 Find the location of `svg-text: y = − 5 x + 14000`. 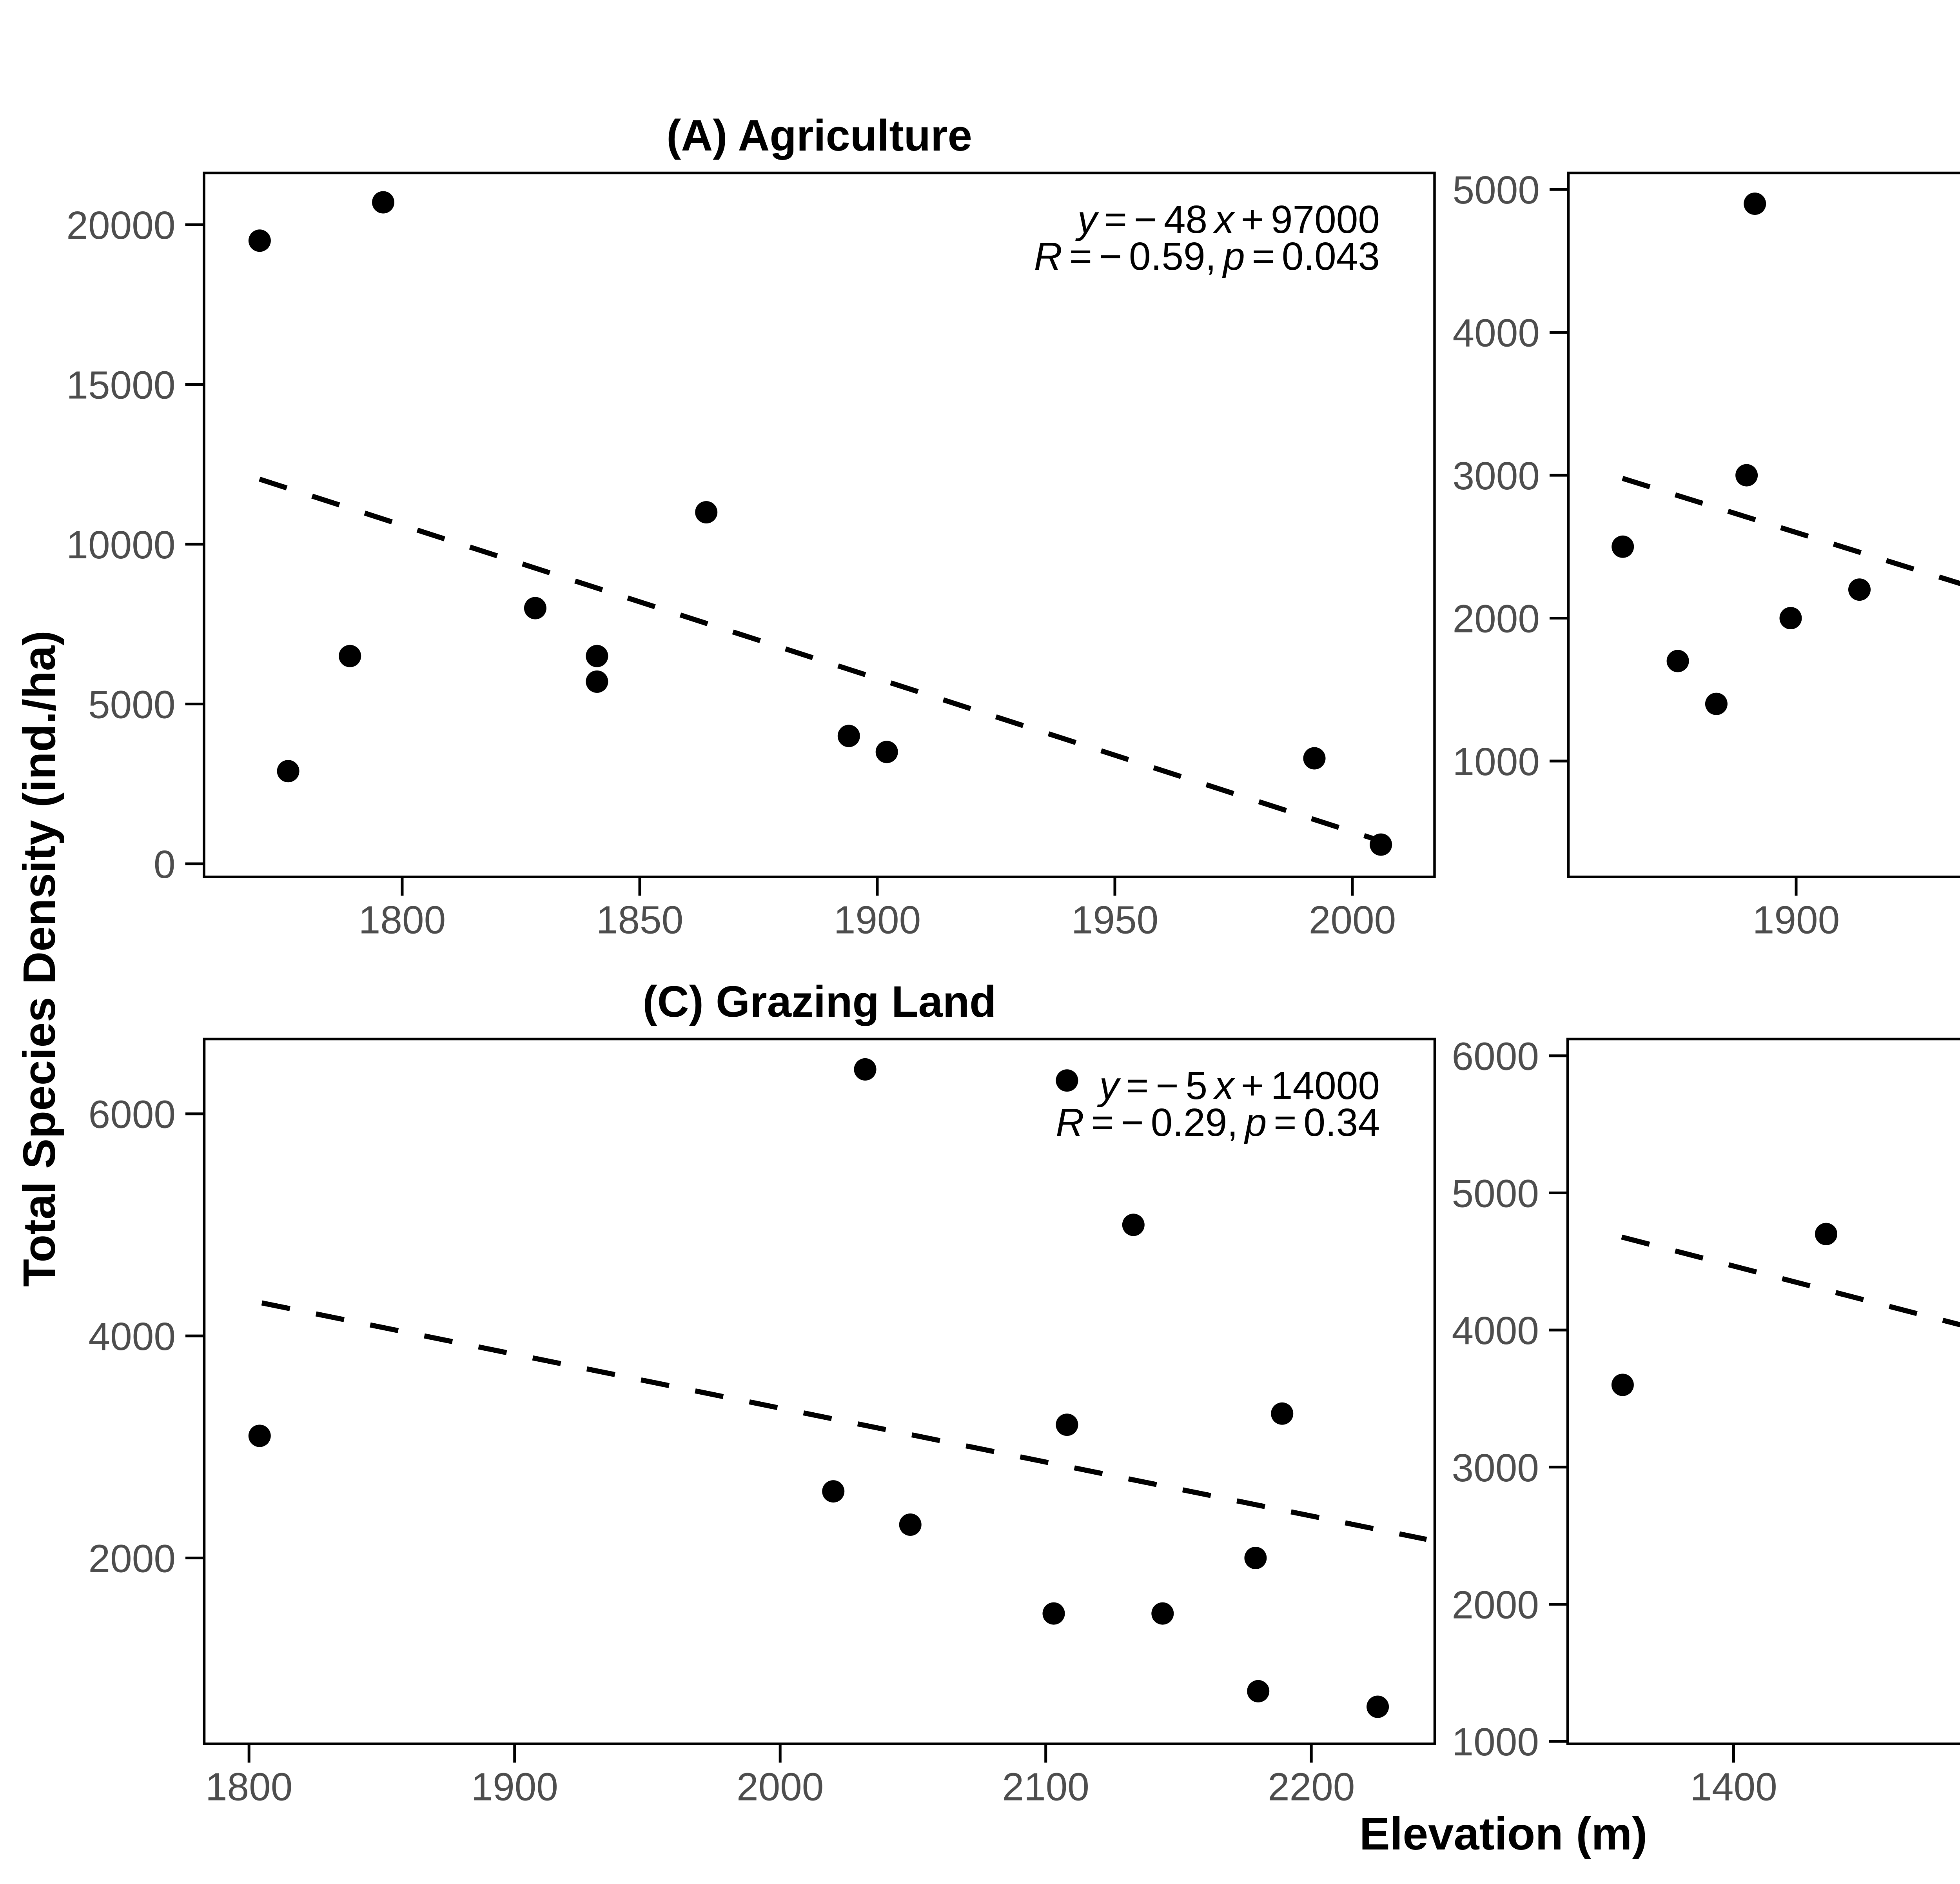

svg-text: y = − 5 x + 14000 is located at coordinates (1238, 1086).